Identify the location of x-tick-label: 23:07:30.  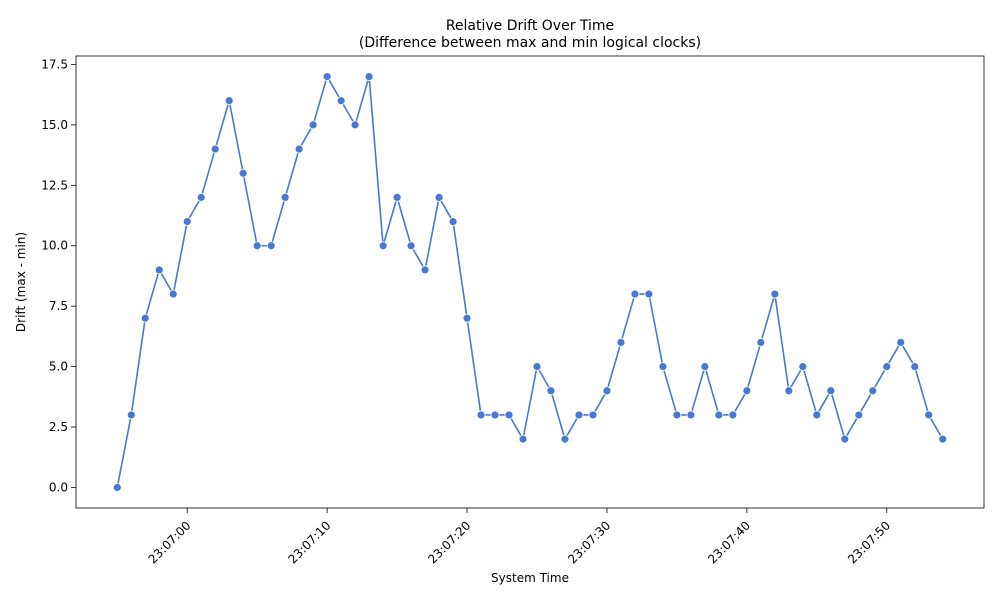
(589, 542).